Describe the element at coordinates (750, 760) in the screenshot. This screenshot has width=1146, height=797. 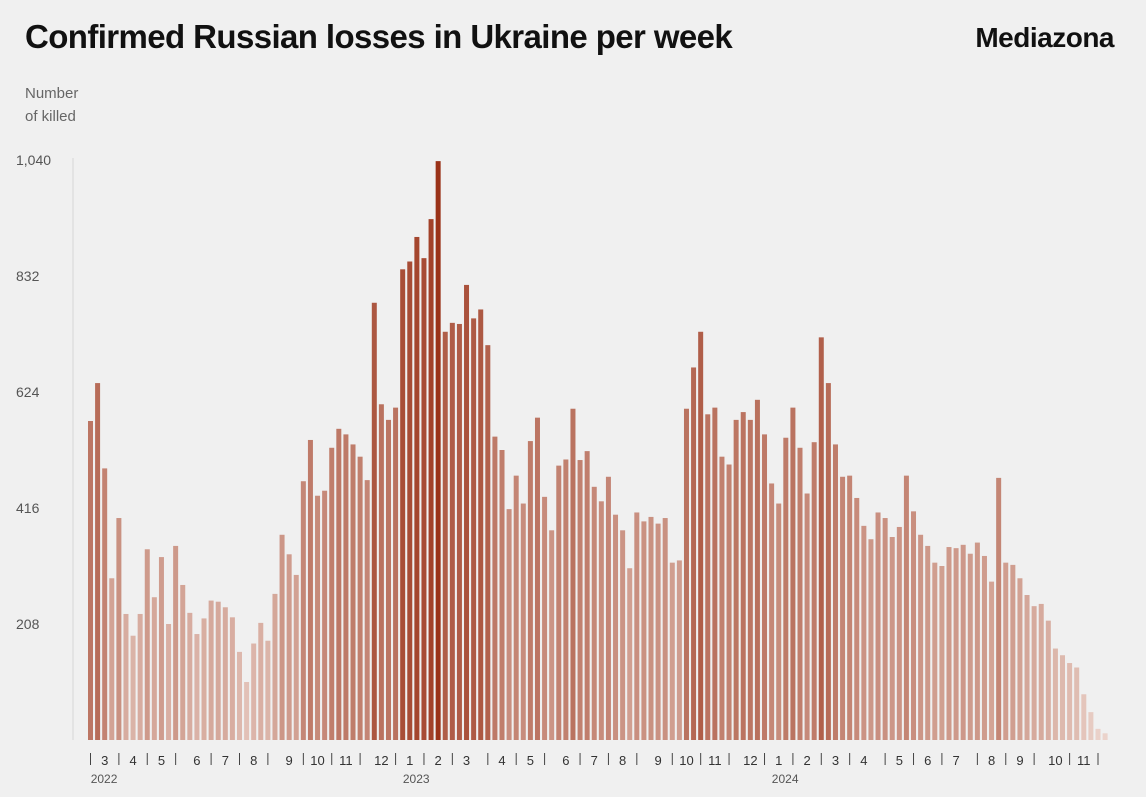
I see `month-label: 12` at that location.